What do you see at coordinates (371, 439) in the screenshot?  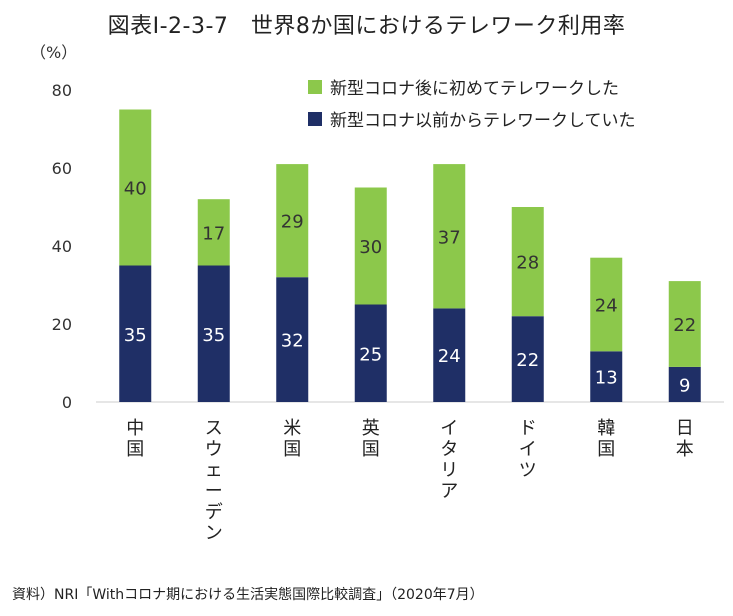 I see `category-label: 英国` at bounding box center [371, 439].